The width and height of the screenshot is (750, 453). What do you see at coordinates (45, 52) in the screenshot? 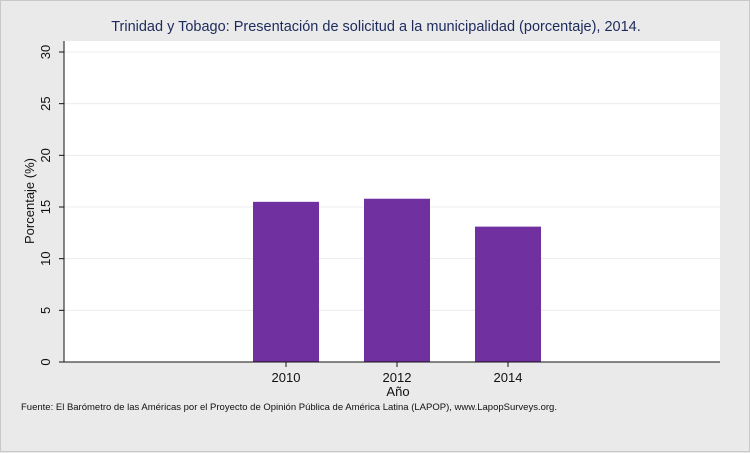
I see `y-tick-label: 30` at bounding box center [45, 52].